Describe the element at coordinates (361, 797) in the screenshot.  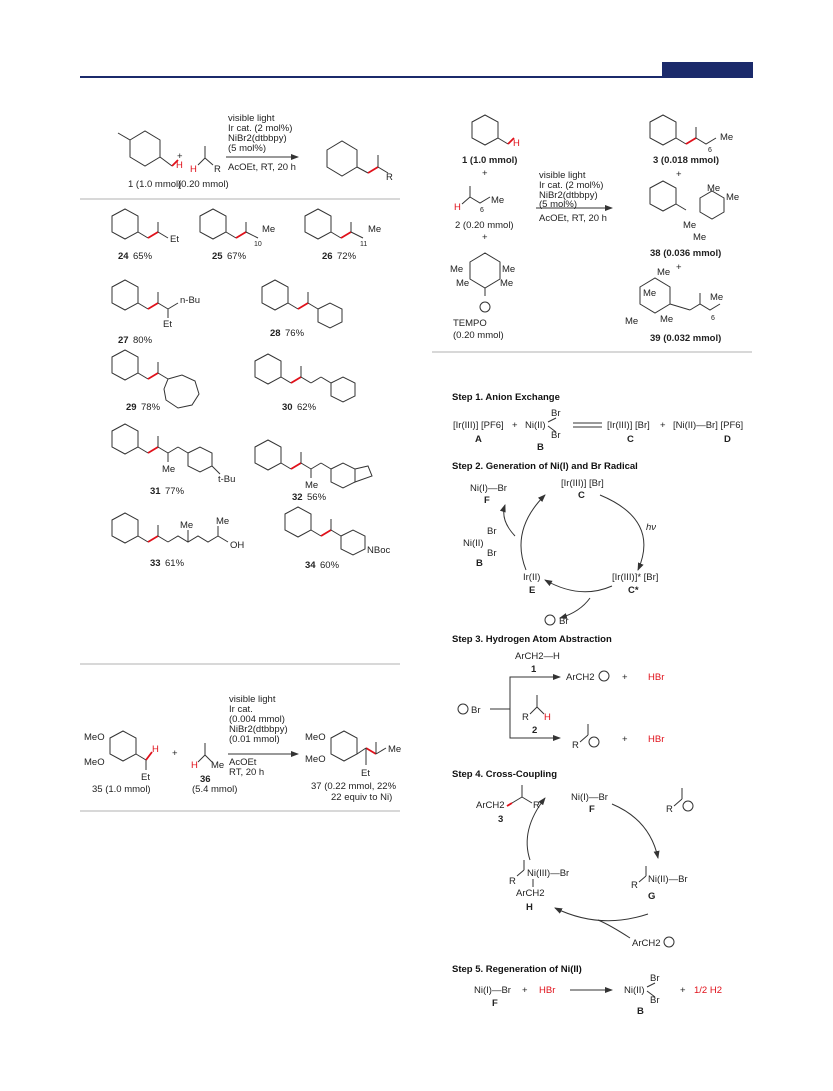
I see `s2-product-label2: 22 equiv to Ni)` at that location.